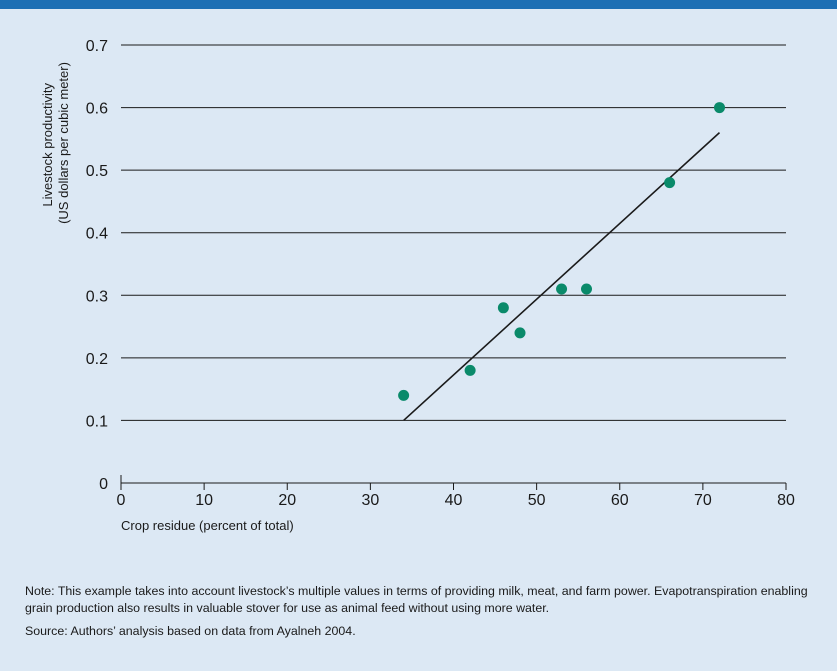 Image resolution: width=837 pixels, height=671 pixels. Describe the element at coordinates (97, 46) in the screenshot. I see `y-tick-label: 0.7` at that location.